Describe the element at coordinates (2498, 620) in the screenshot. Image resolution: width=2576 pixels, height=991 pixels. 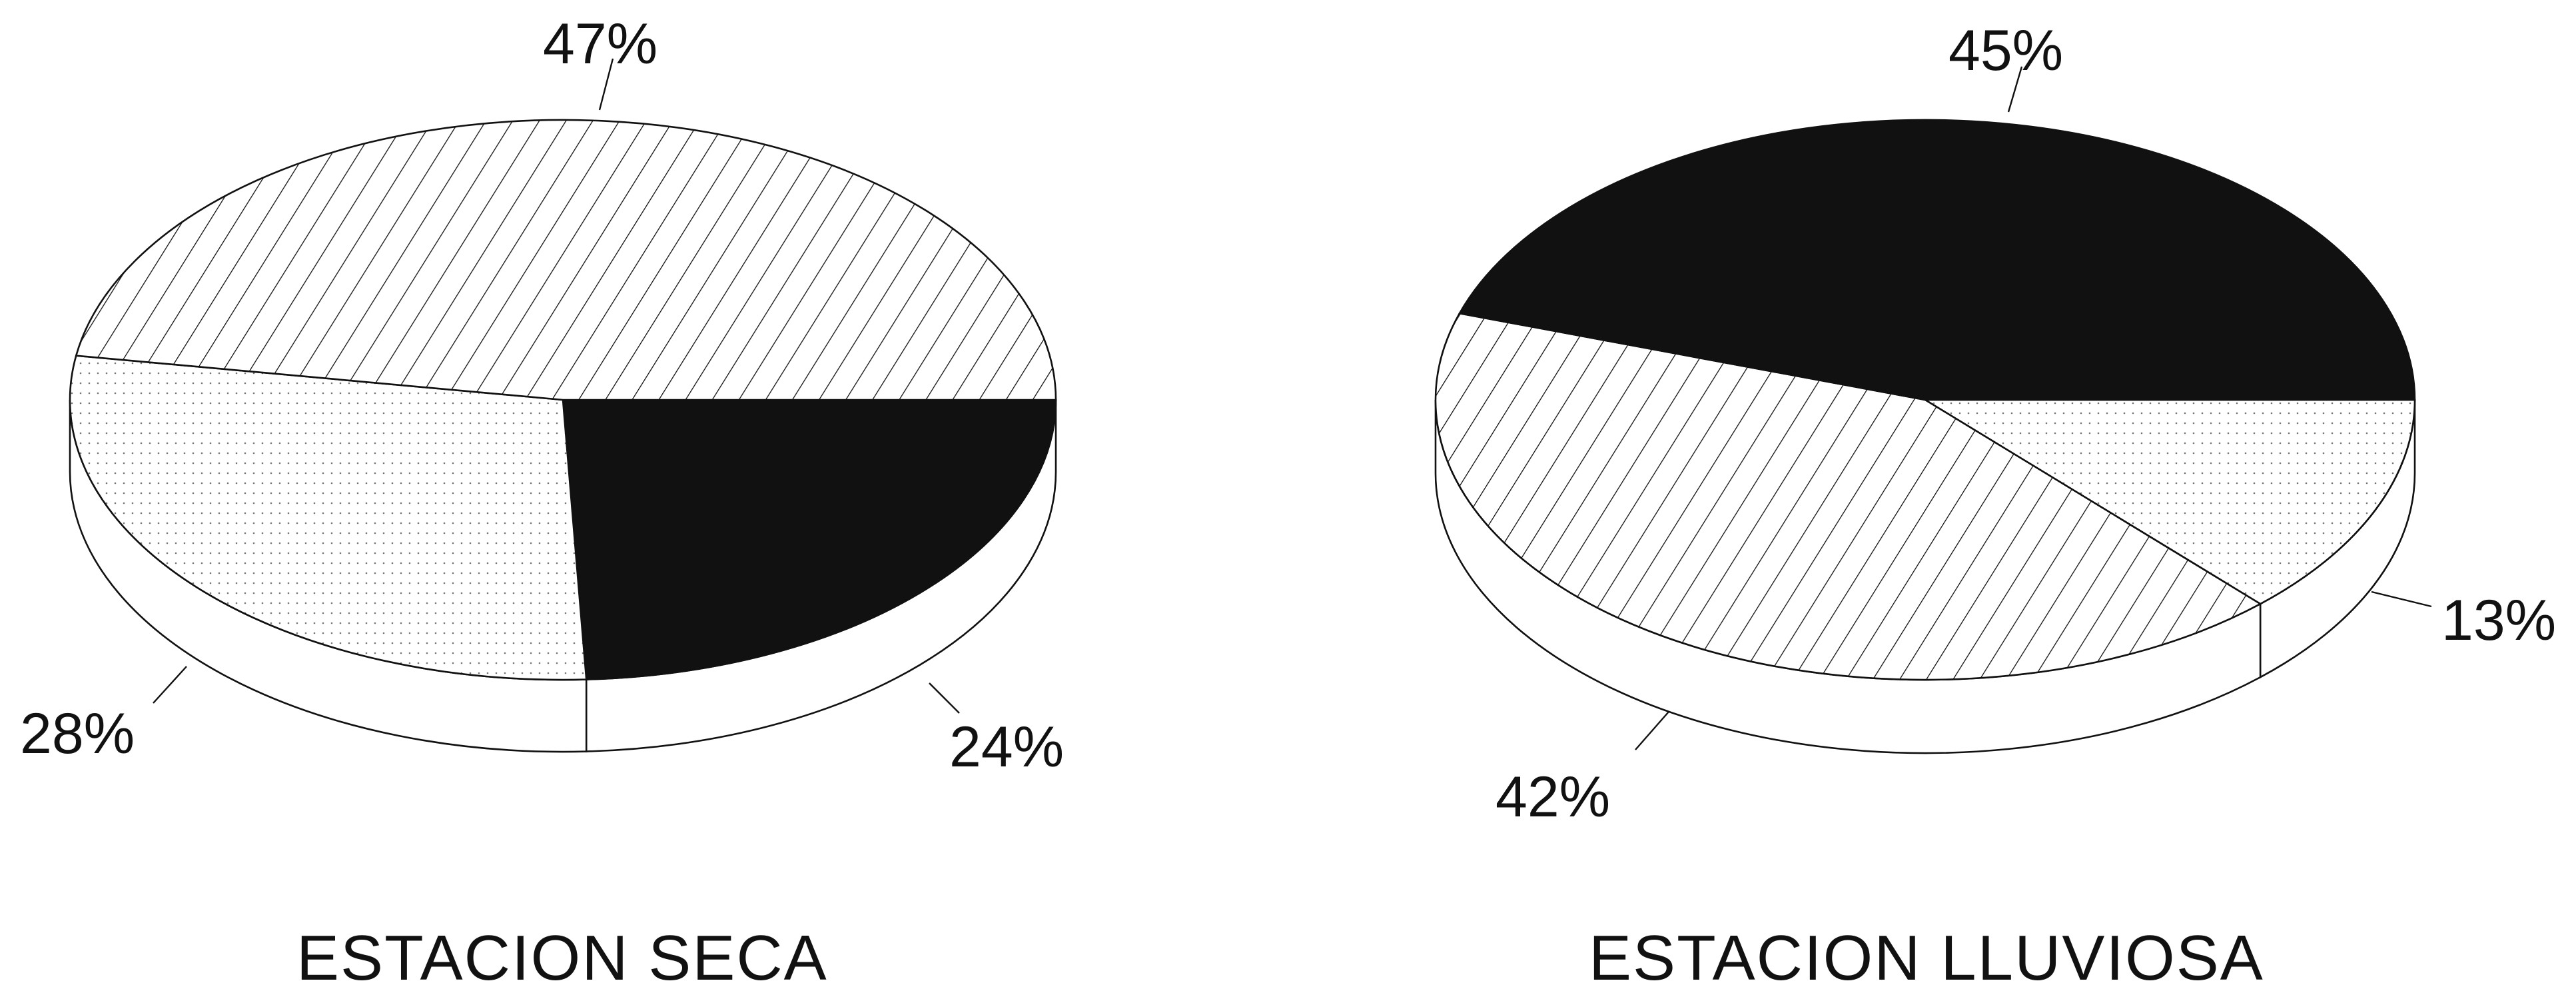
I see `slice-label-2: 13%` at that location.